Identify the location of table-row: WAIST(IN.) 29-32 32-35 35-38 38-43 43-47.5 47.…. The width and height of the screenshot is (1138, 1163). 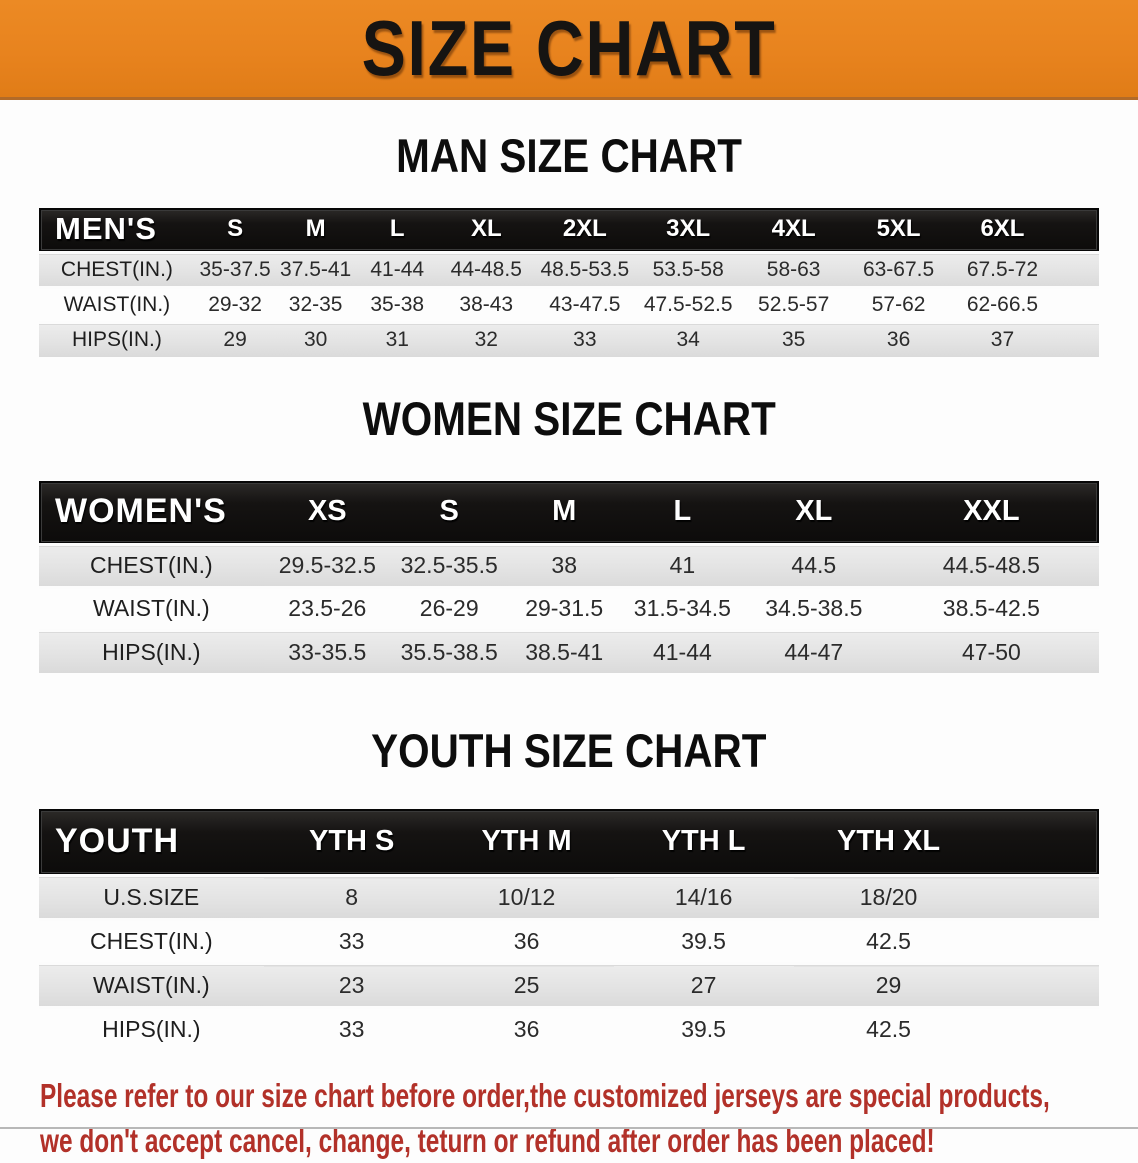
(569, 304).